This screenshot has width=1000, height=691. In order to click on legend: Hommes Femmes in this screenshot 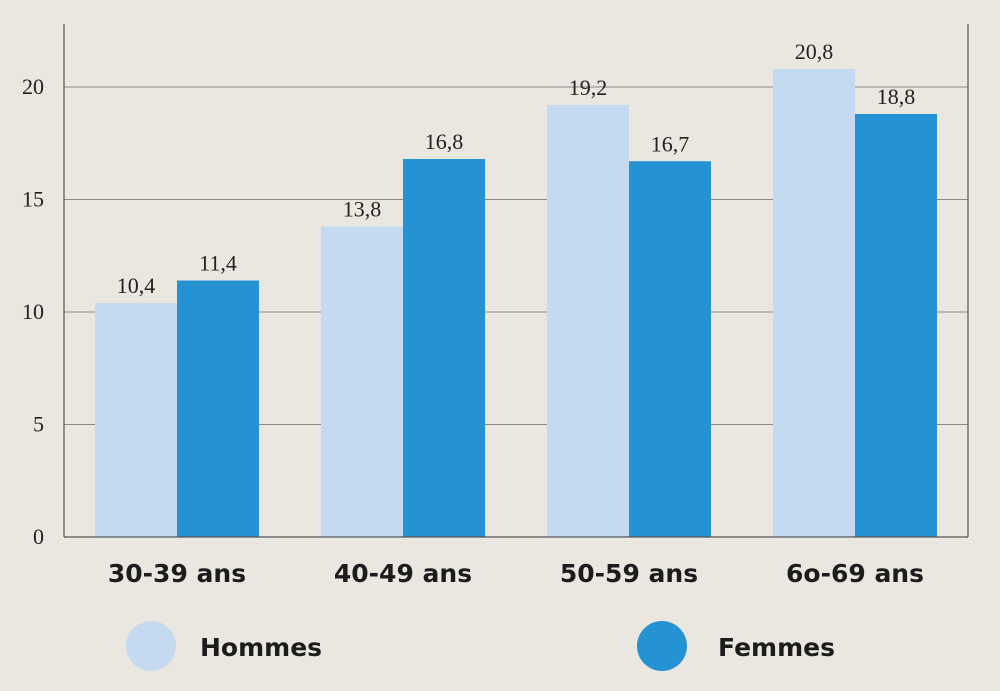, I will do `click(480, 646)`.